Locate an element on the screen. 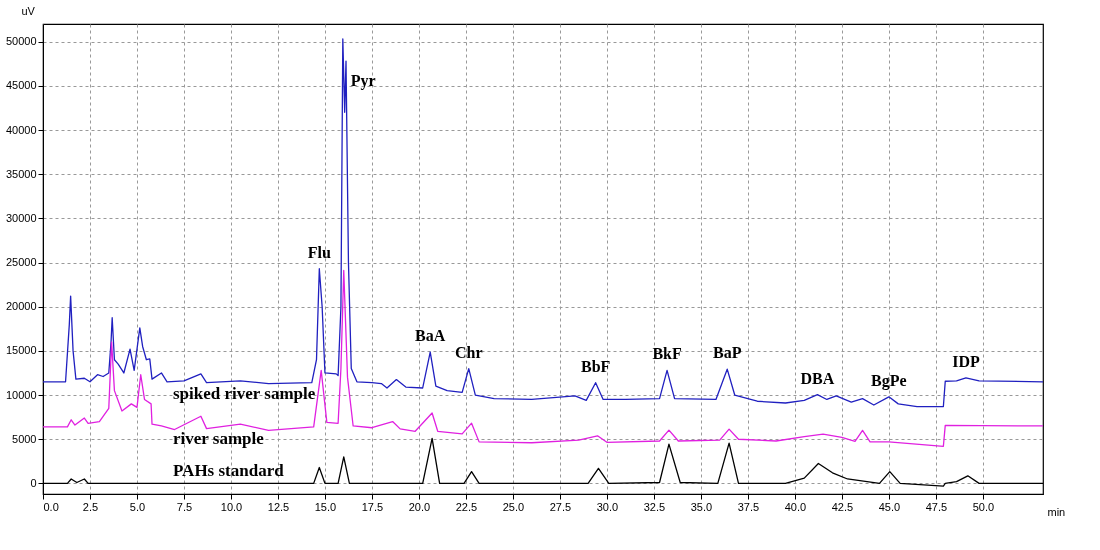  x-axis-title: min is located at coordinates (1056, 511).